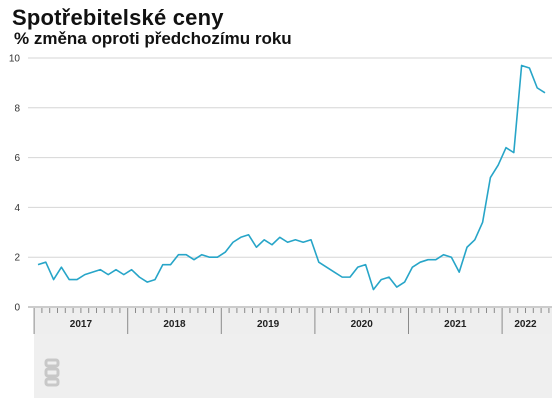 The height and width of the screenshot is (420, 560). Describe the element at coordinates (455, 324) in the screenshot. I see `x-tick-label: 2021` at that location.